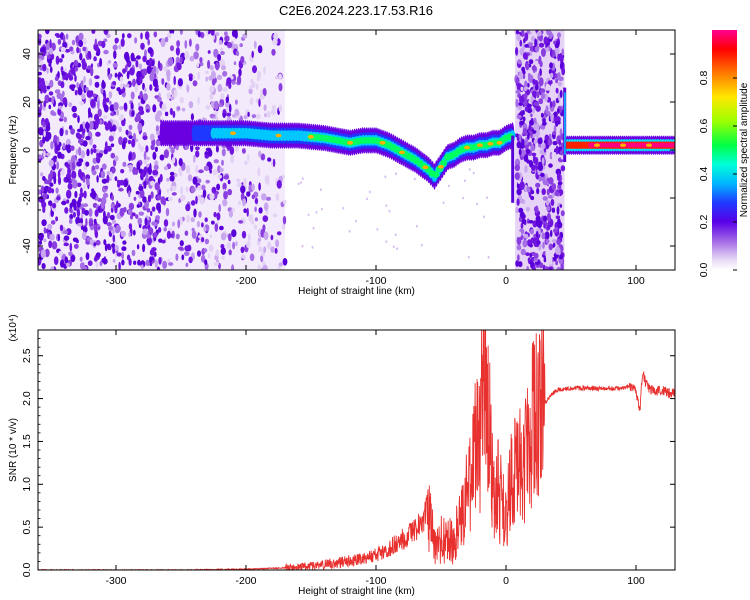 This screenshot has height=600, width=750. Describe the element at coordinates (467, 147) in the screenshot. I see `ridge-hotspot` at that location.